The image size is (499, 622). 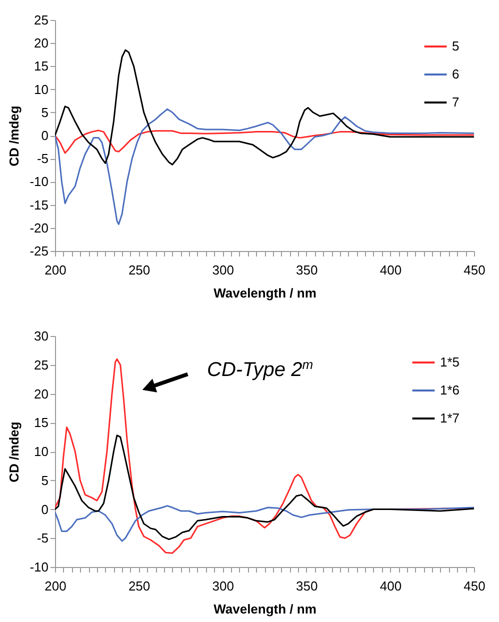 What do you see at coordinates (39, 204) in the screenshot?
I see `y-tick-label: -15` at bounding box center [39, 204].